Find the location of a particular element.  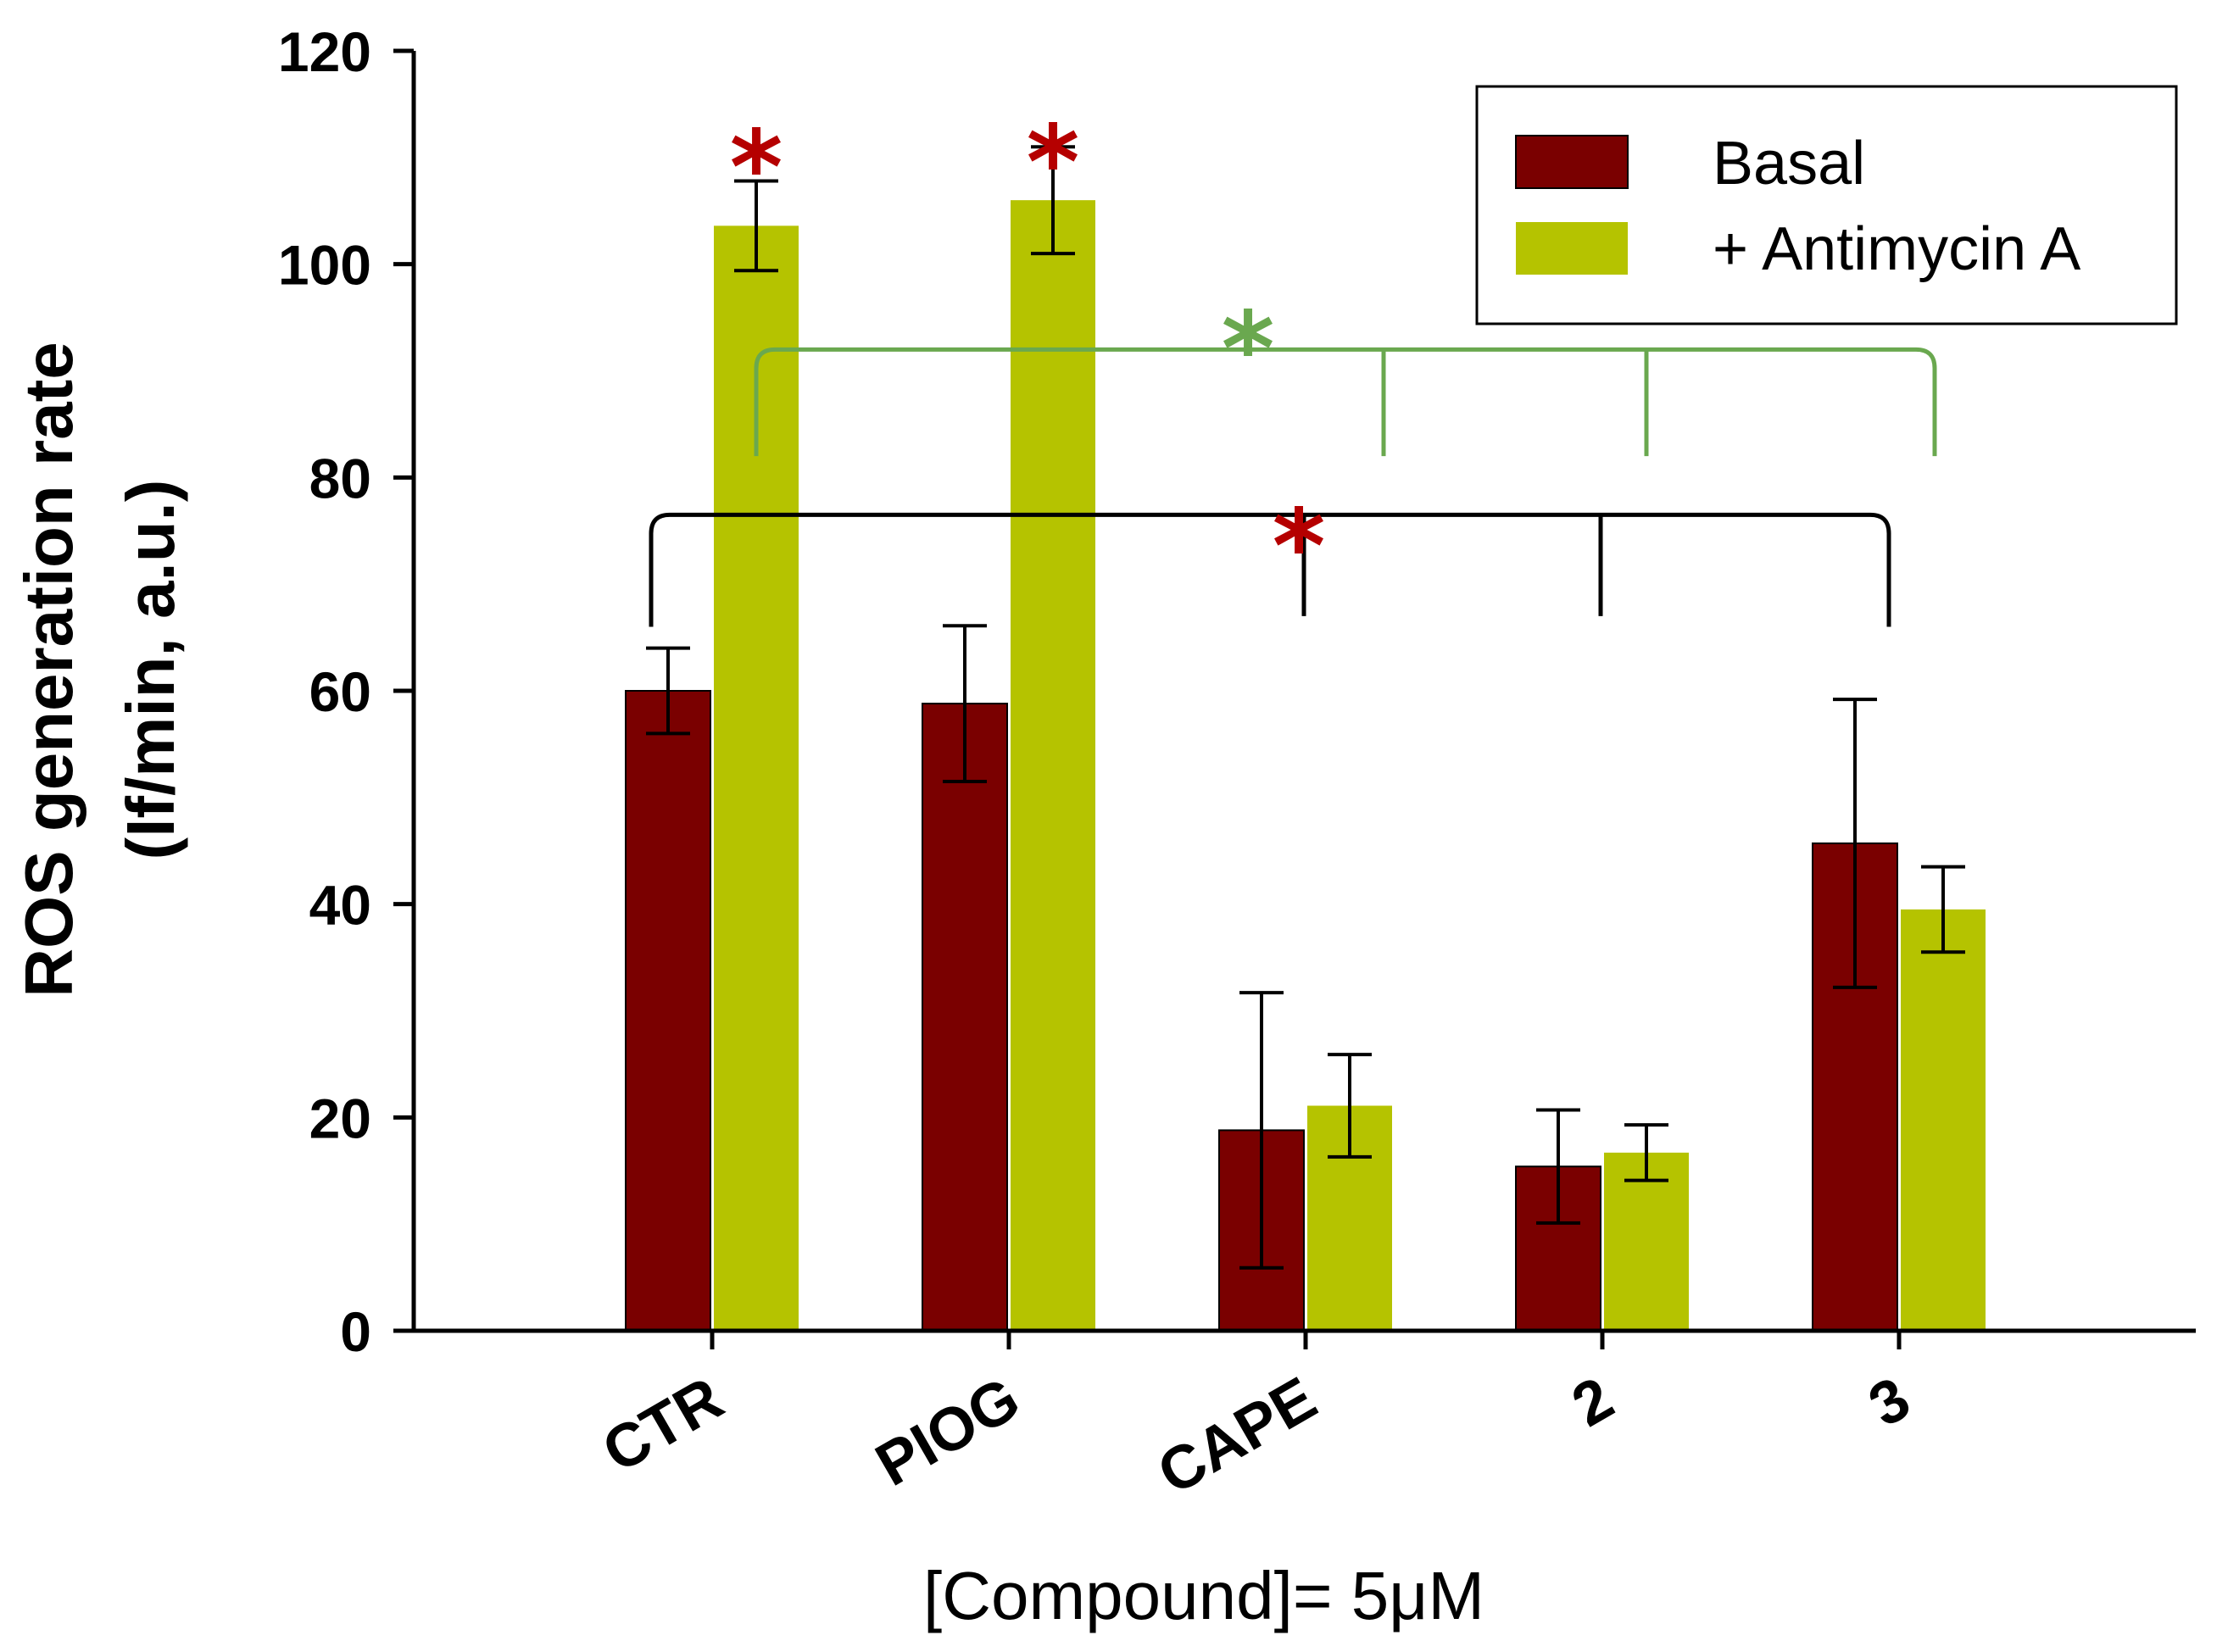

significance-star-3: * is located at coordinates (1248, 350).